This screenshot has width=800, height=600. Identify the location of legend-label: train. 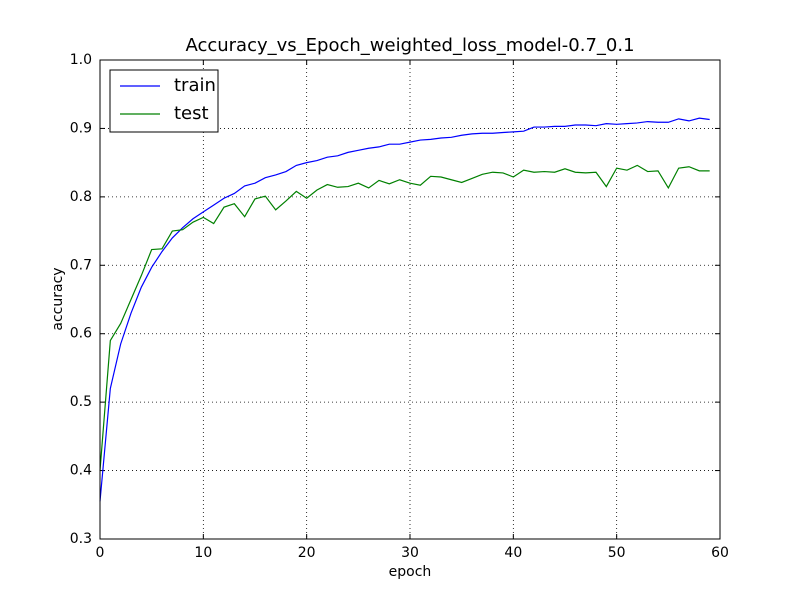
(195, 85).